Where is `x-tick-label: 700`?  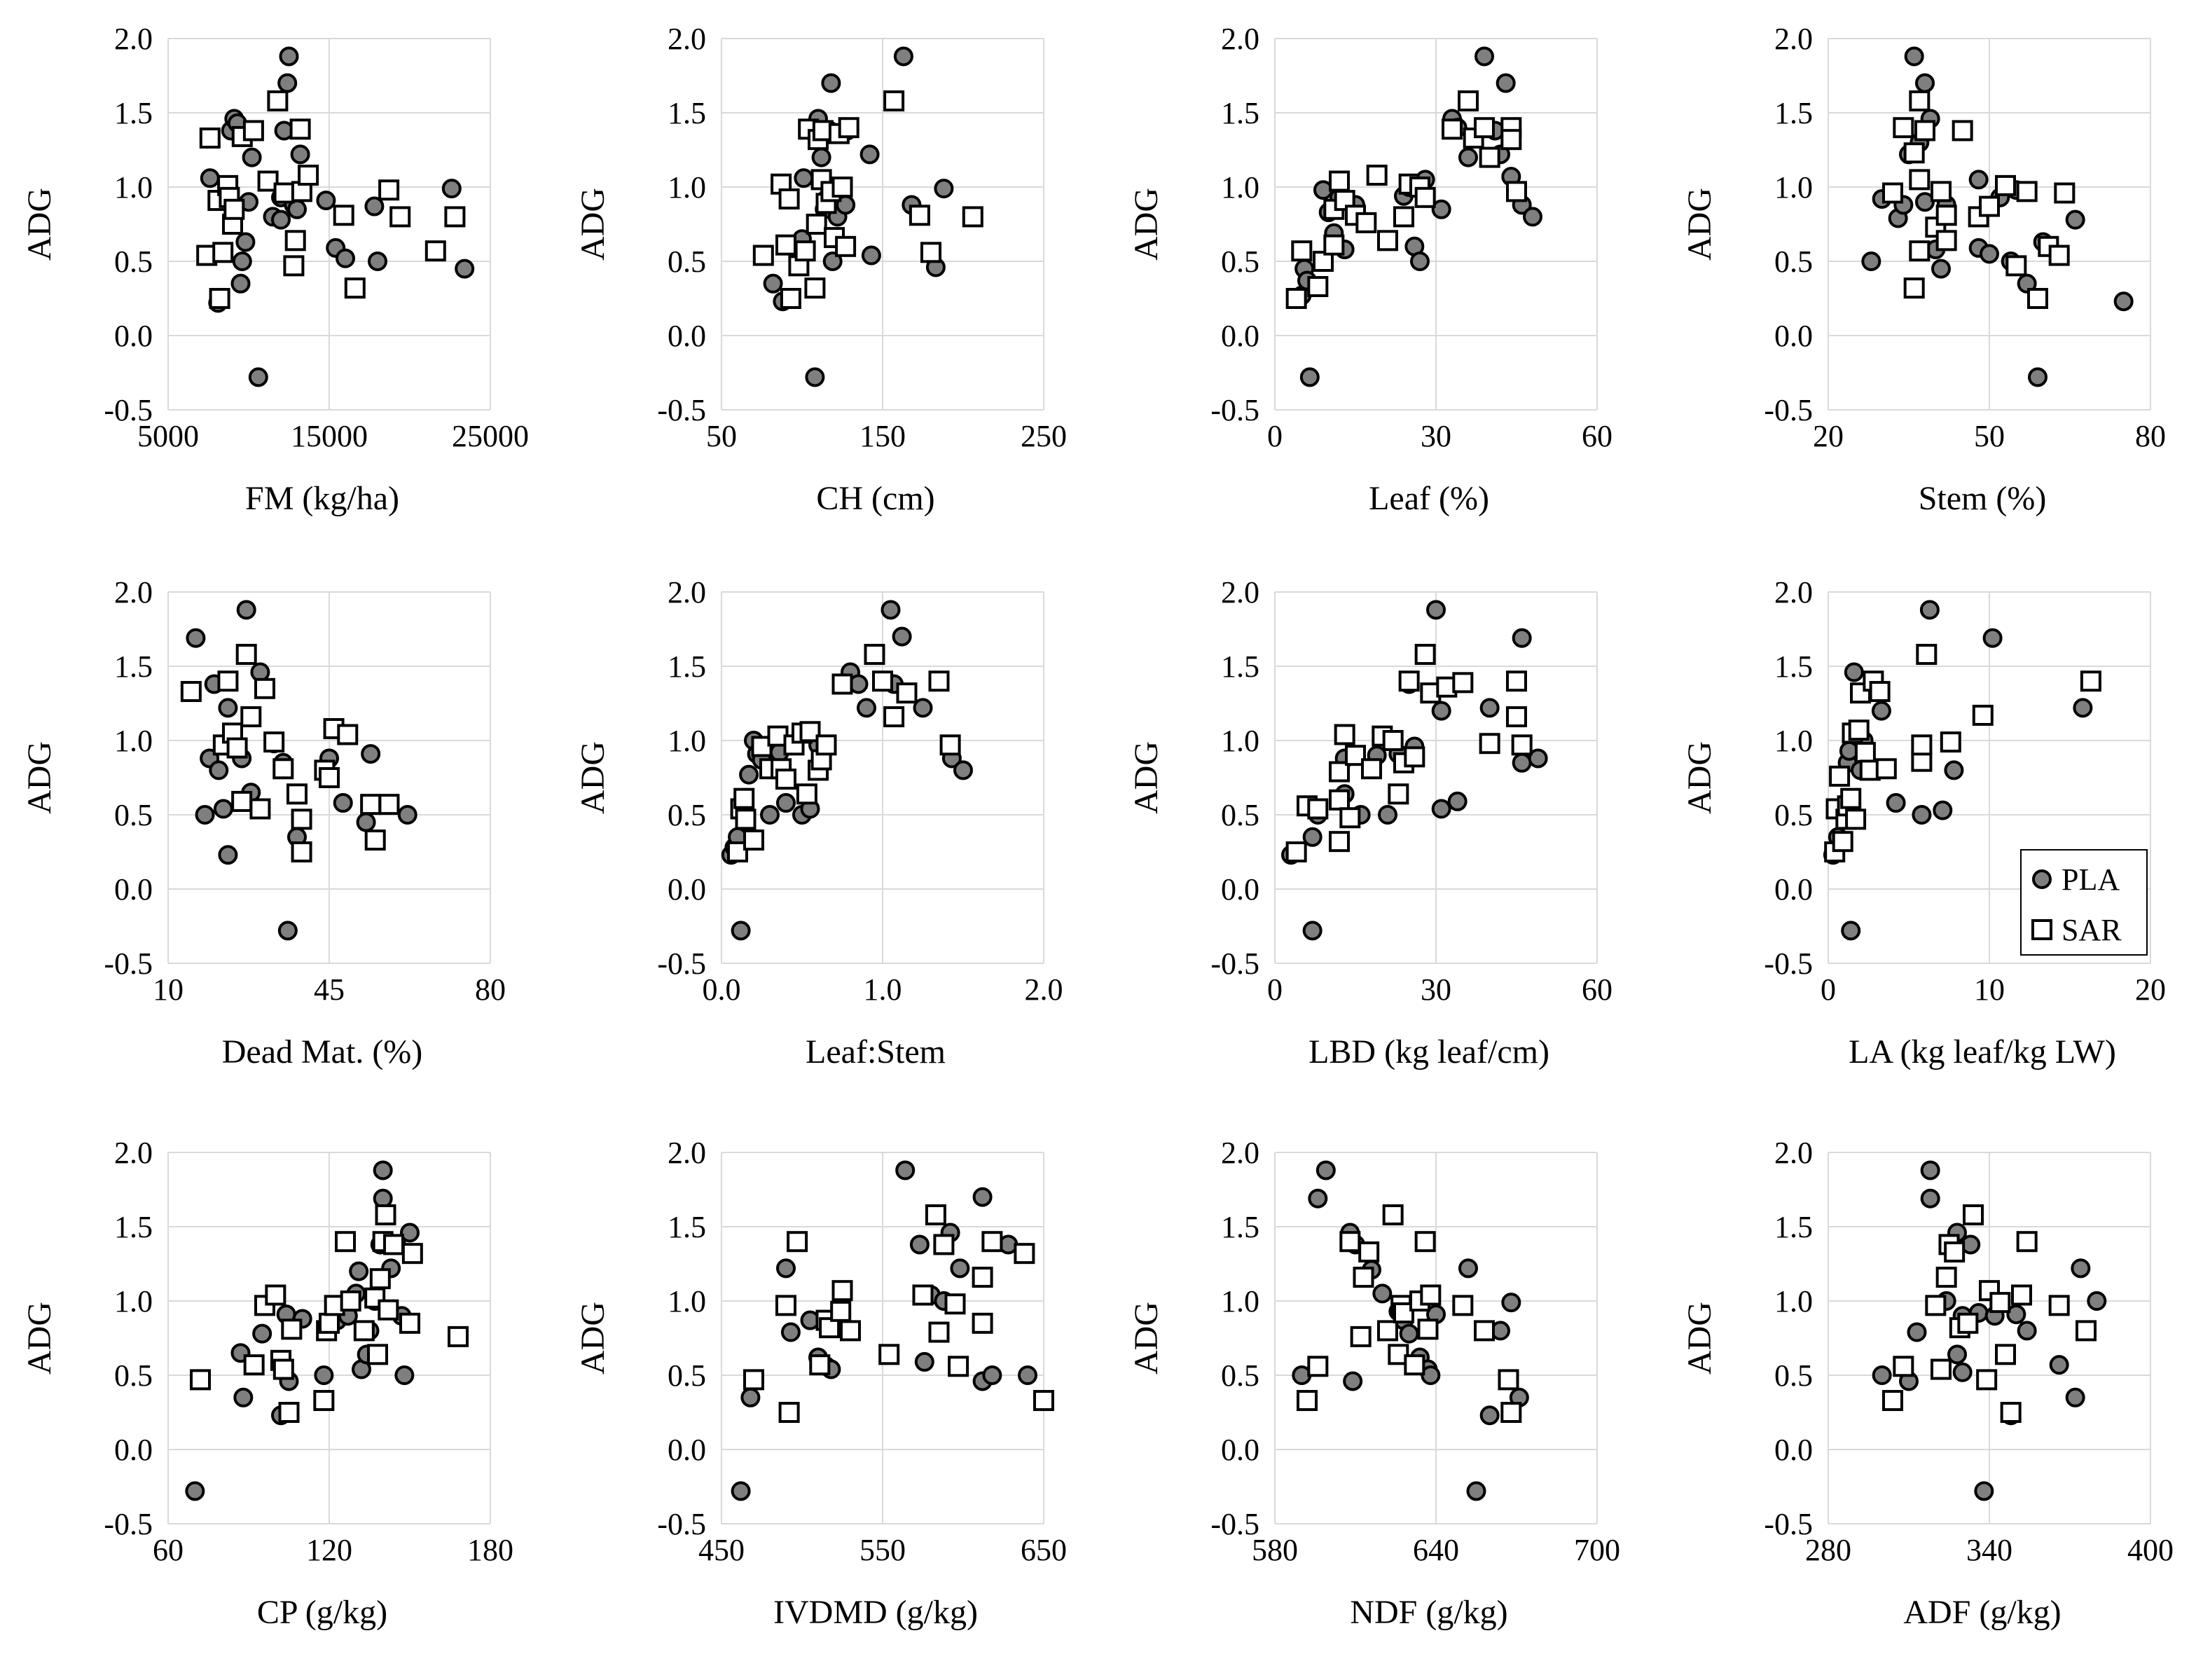 x-tick-label: 700 is located at coordinates (1597, 1550).